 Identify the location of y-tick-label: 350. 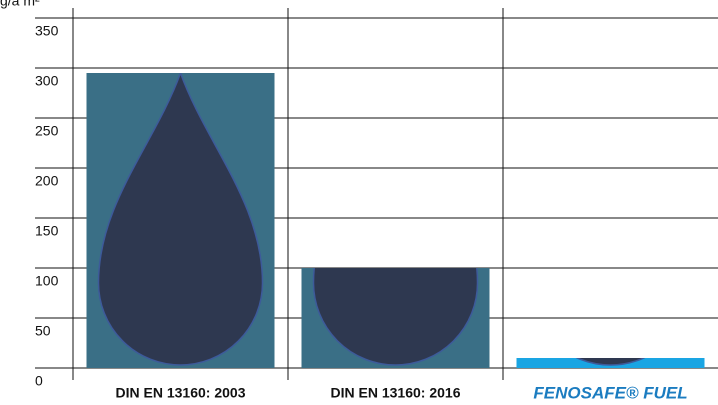
(47, 31).